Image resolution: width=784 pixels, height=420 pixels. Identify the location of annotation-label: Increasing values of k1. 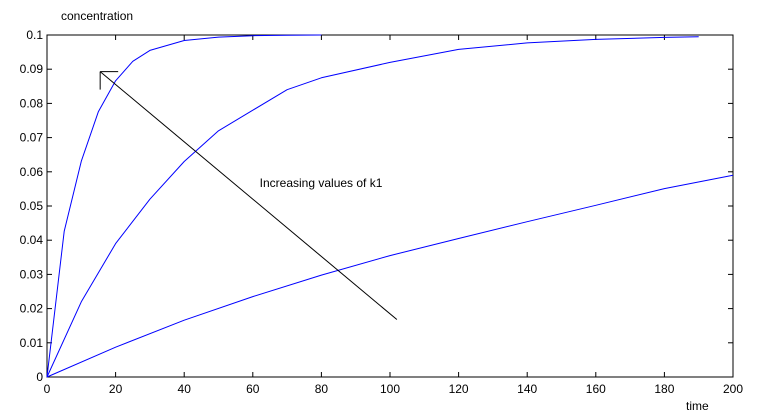
(321, 183).